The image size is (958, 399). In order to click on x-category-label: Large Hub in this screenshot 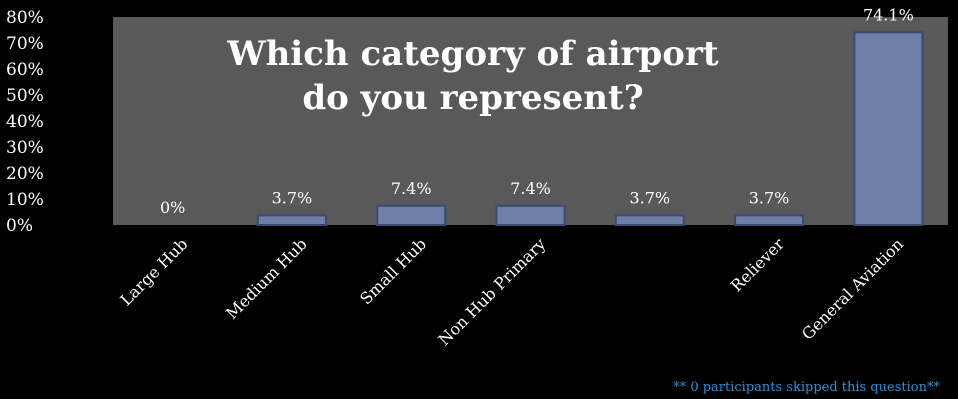, I will do `click(153, 271)`.